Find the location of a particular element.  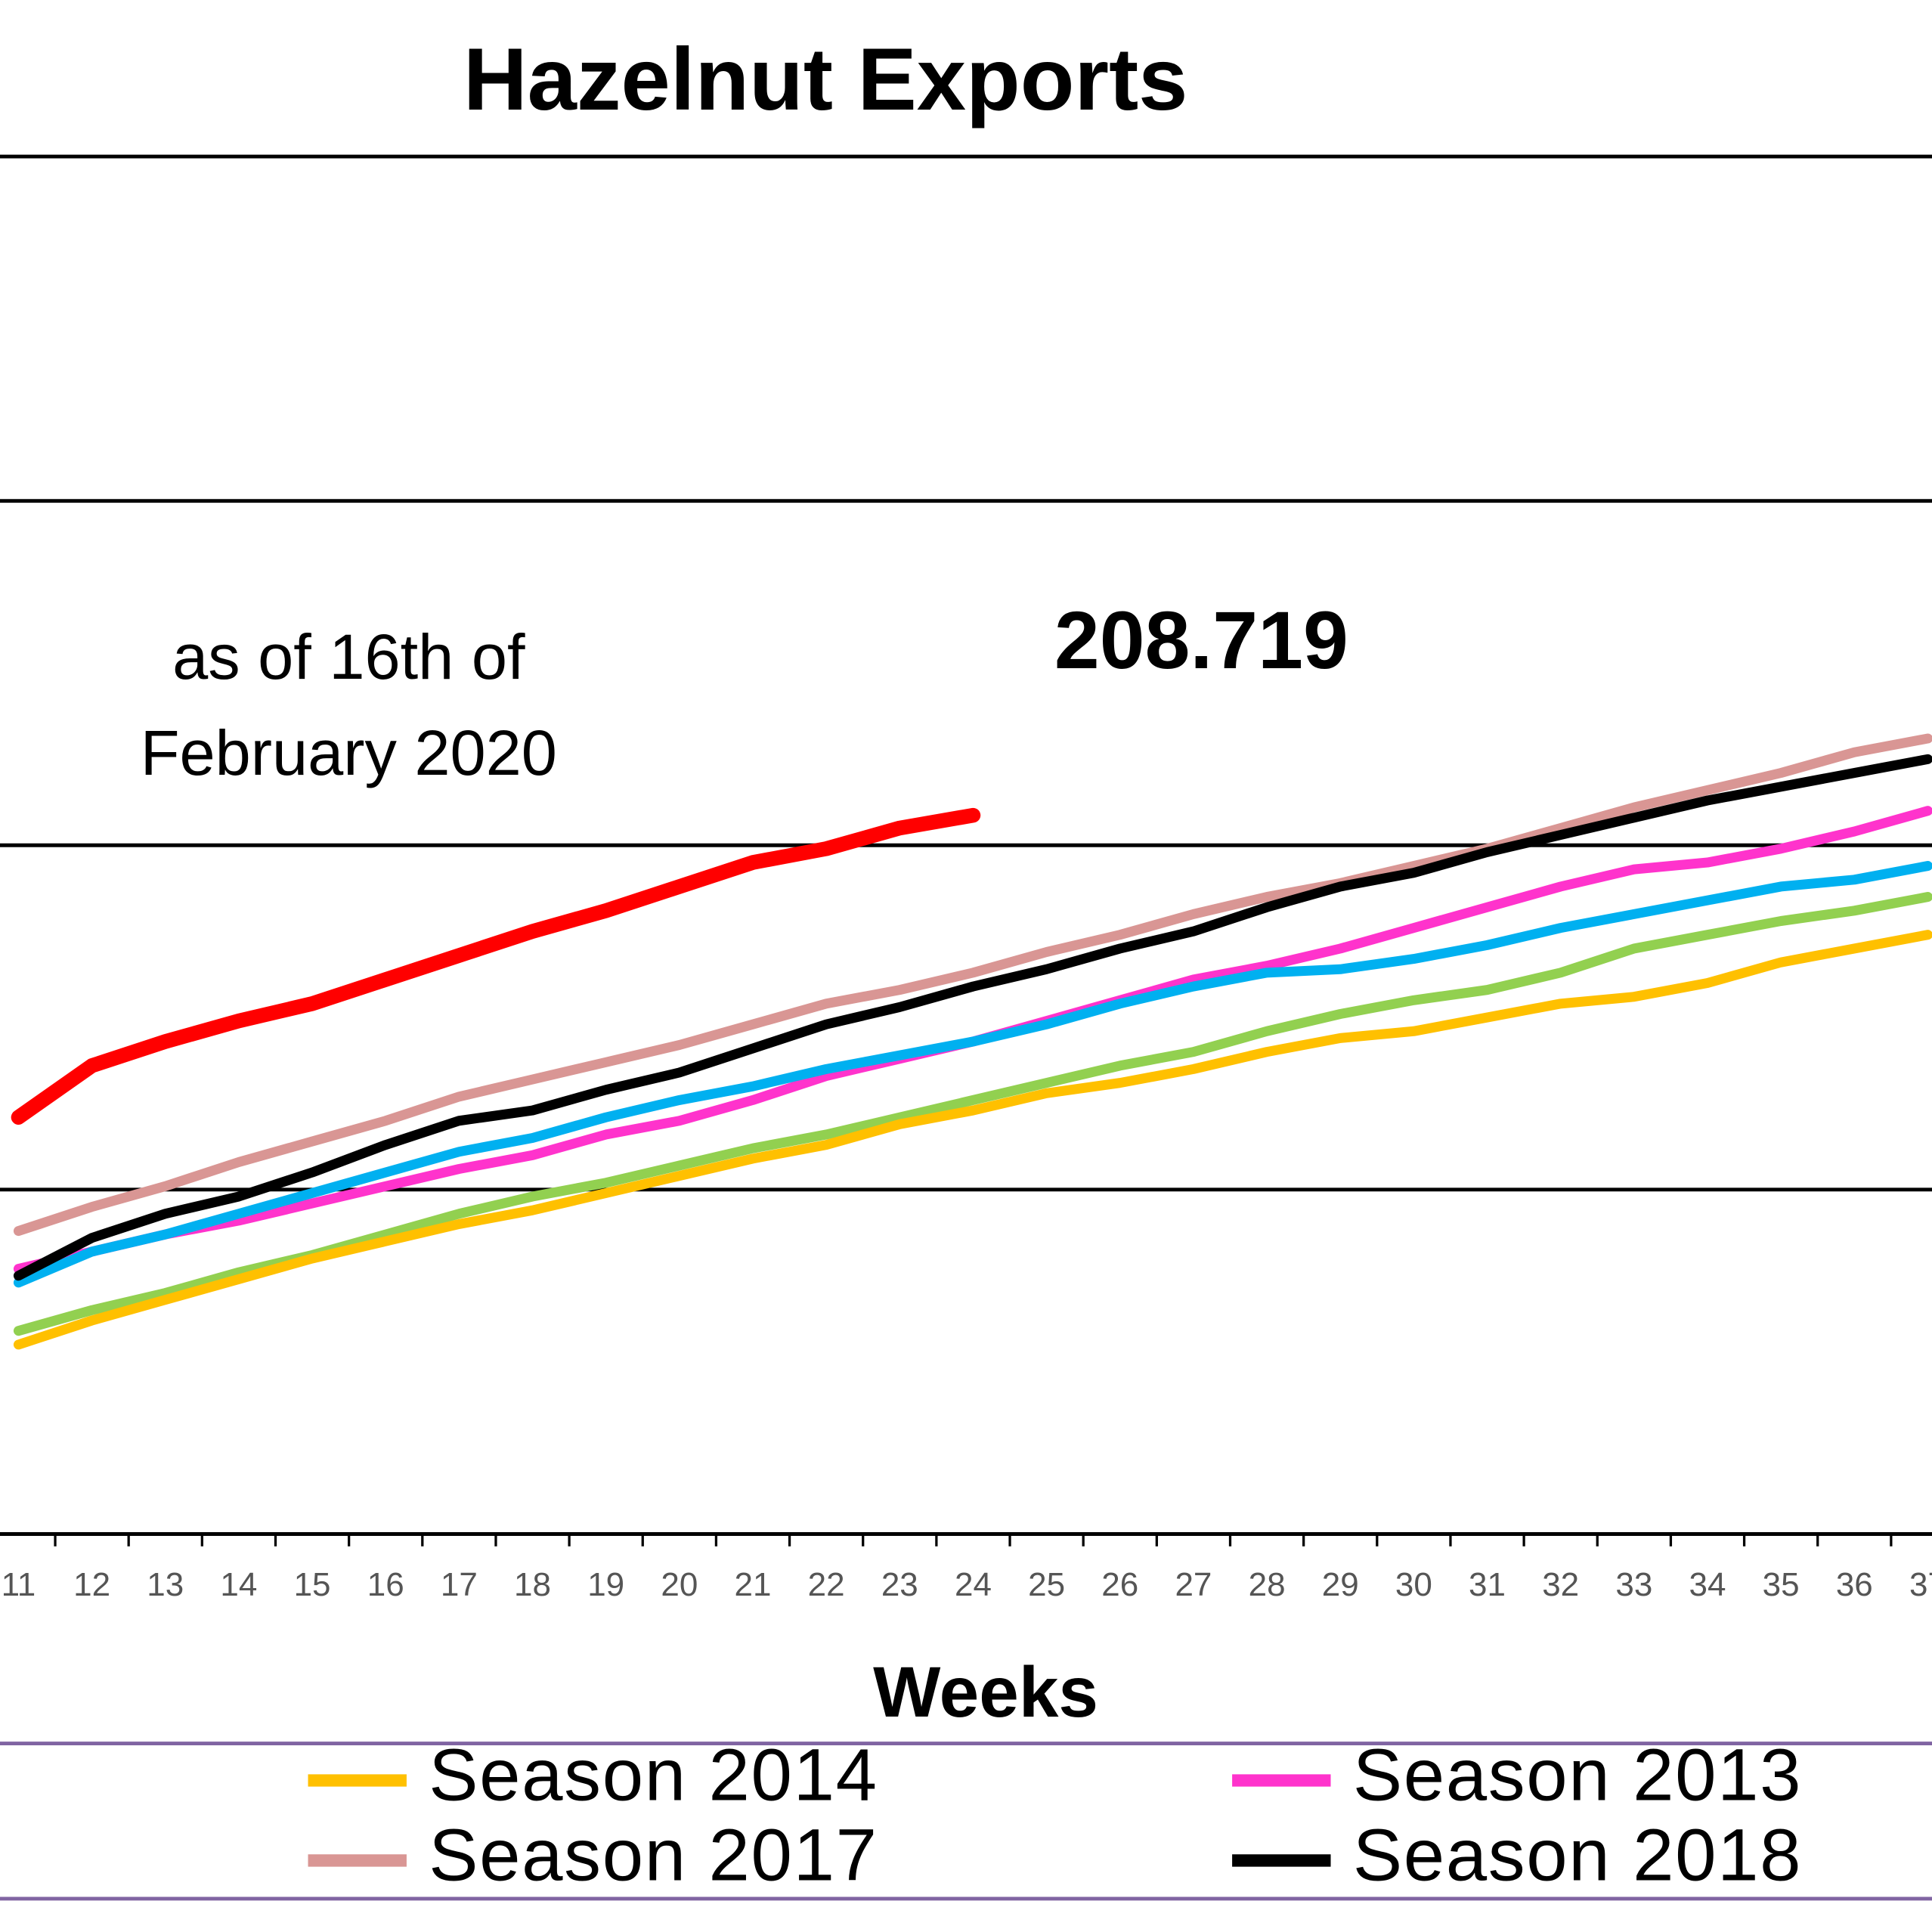

x-tick-label: 29 is located at coordinates (1340, 1584).